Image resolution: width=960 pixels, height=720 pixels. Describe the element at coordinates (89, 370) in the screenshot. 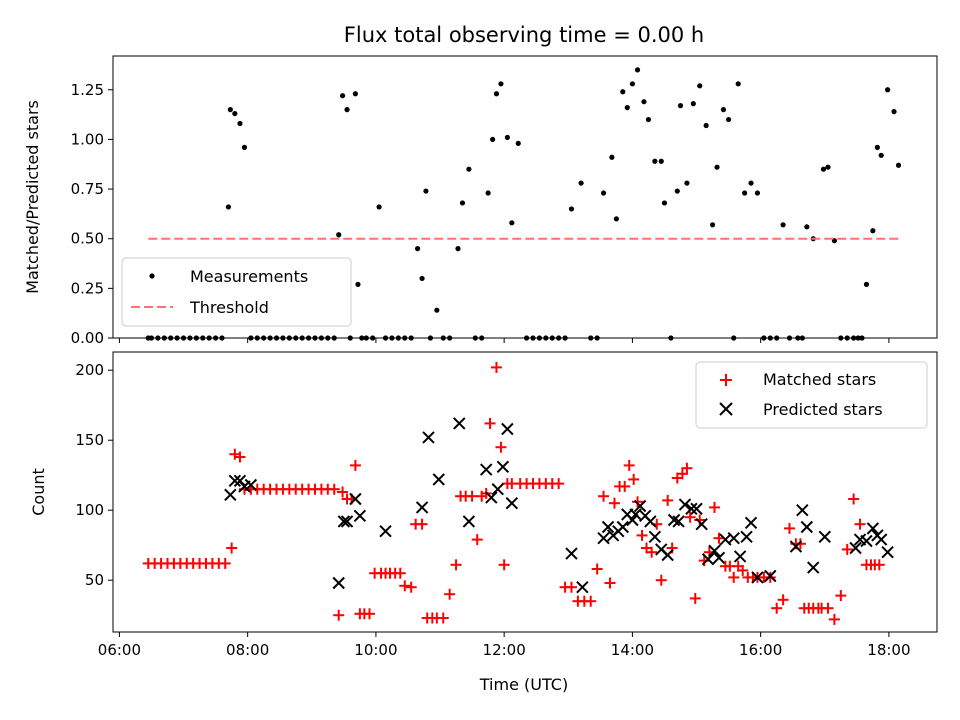

I see `y-tick-label: 200` at that location.